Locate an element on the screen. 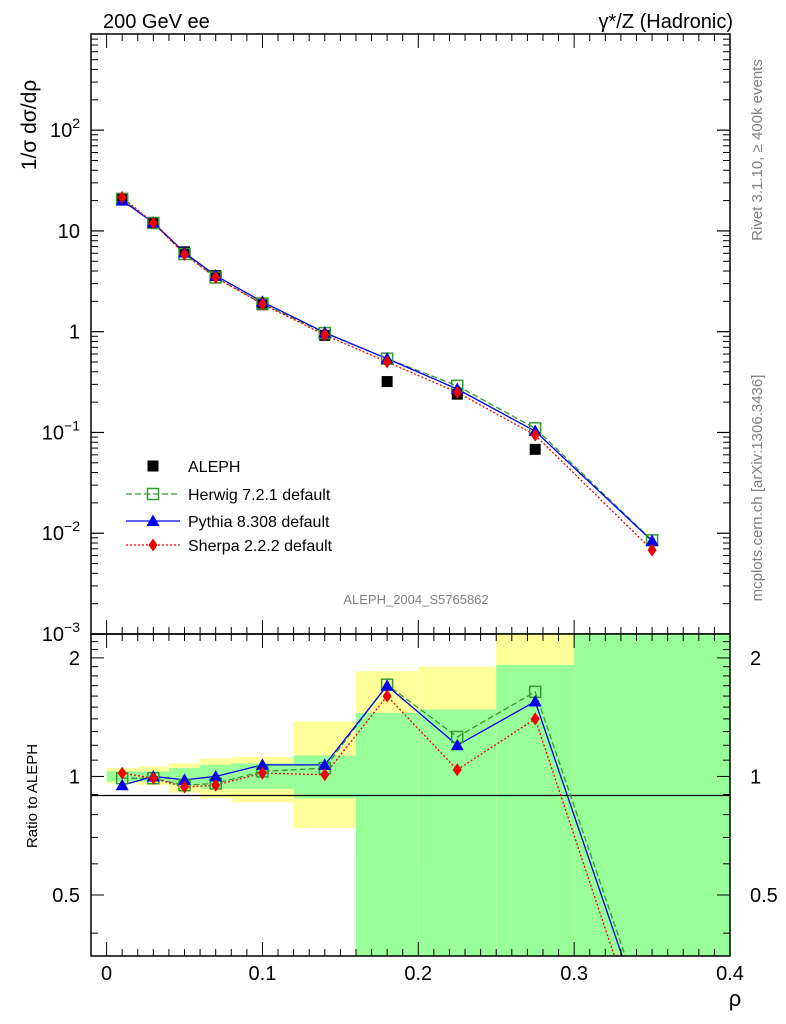 The width and height of the screenshot is (786, 1024). y-tick-label: 1 is located at coordinates (74, 333).